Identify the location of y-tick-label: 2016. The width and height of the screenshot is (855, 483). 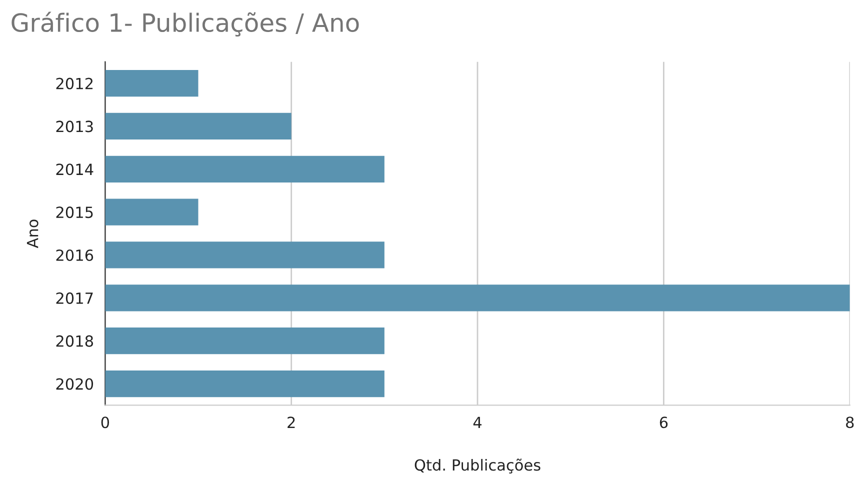
(75, 255).